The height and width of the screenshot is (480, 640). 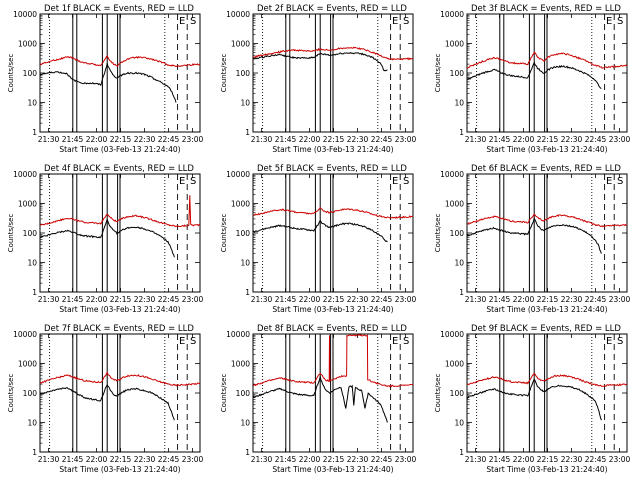 I want to click on panel-title: Det 1f BLACK = Events, RED = LLD, so click(x=119, y=9).